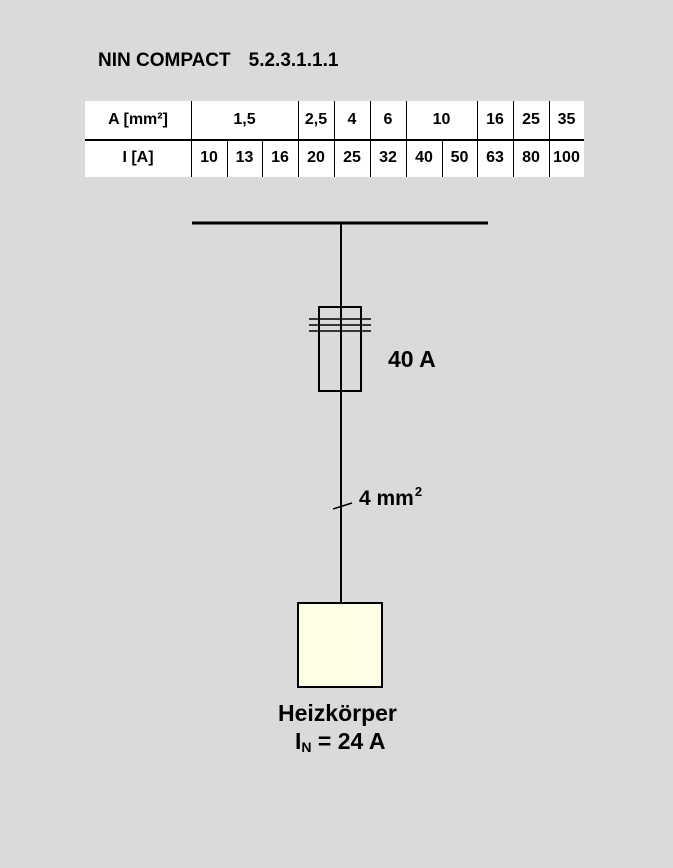 The height and width of the screenshot is (868, 673). Describe the element at coordinates (531, 119) in the screenshot. I see `cross-section-cell: 25` at that location.